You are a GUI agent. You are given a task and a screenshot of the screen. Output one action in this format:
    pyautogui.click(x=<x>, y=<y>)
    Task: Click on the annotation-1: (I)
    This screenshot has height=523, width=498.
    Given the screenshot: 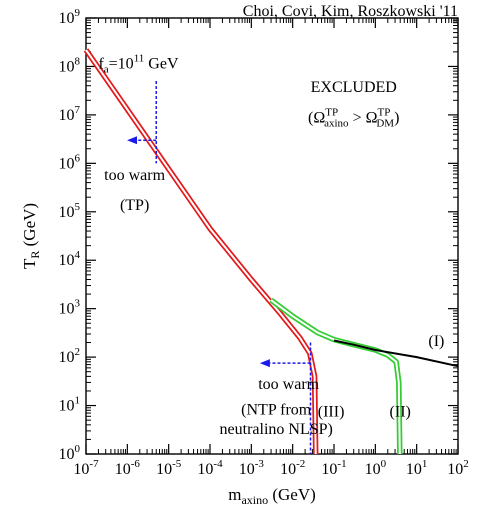 What is the action you would take?
    pyautogui.click(x=436, y=341)
    